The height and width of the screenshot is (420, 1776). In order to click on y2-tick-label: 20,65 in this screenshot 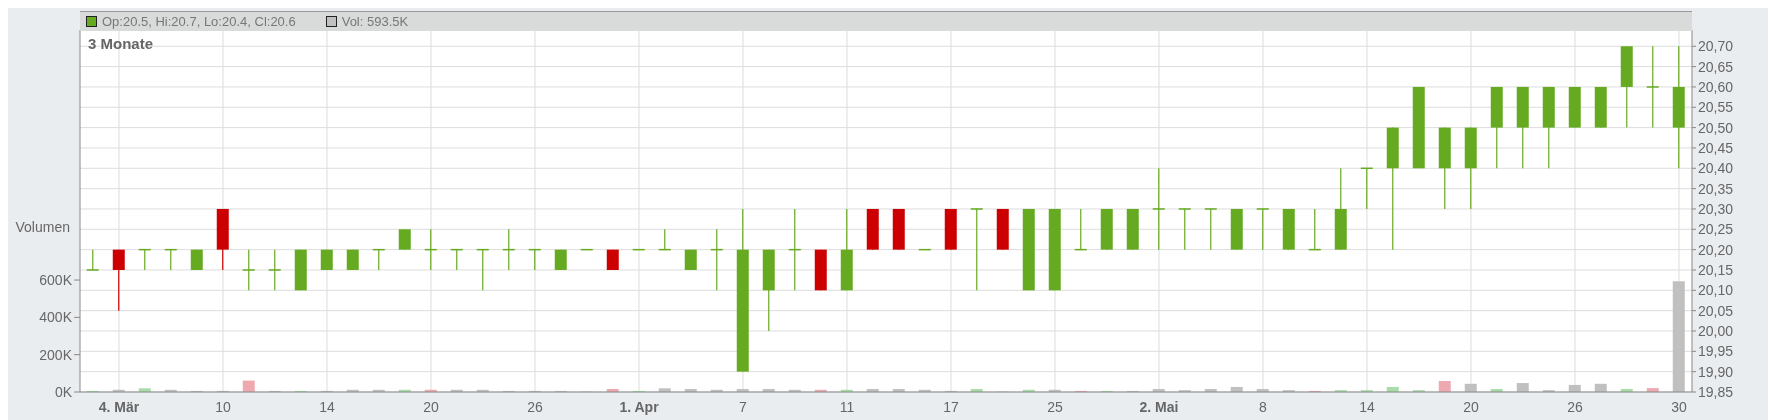, I will do `click(1716, 66)`.